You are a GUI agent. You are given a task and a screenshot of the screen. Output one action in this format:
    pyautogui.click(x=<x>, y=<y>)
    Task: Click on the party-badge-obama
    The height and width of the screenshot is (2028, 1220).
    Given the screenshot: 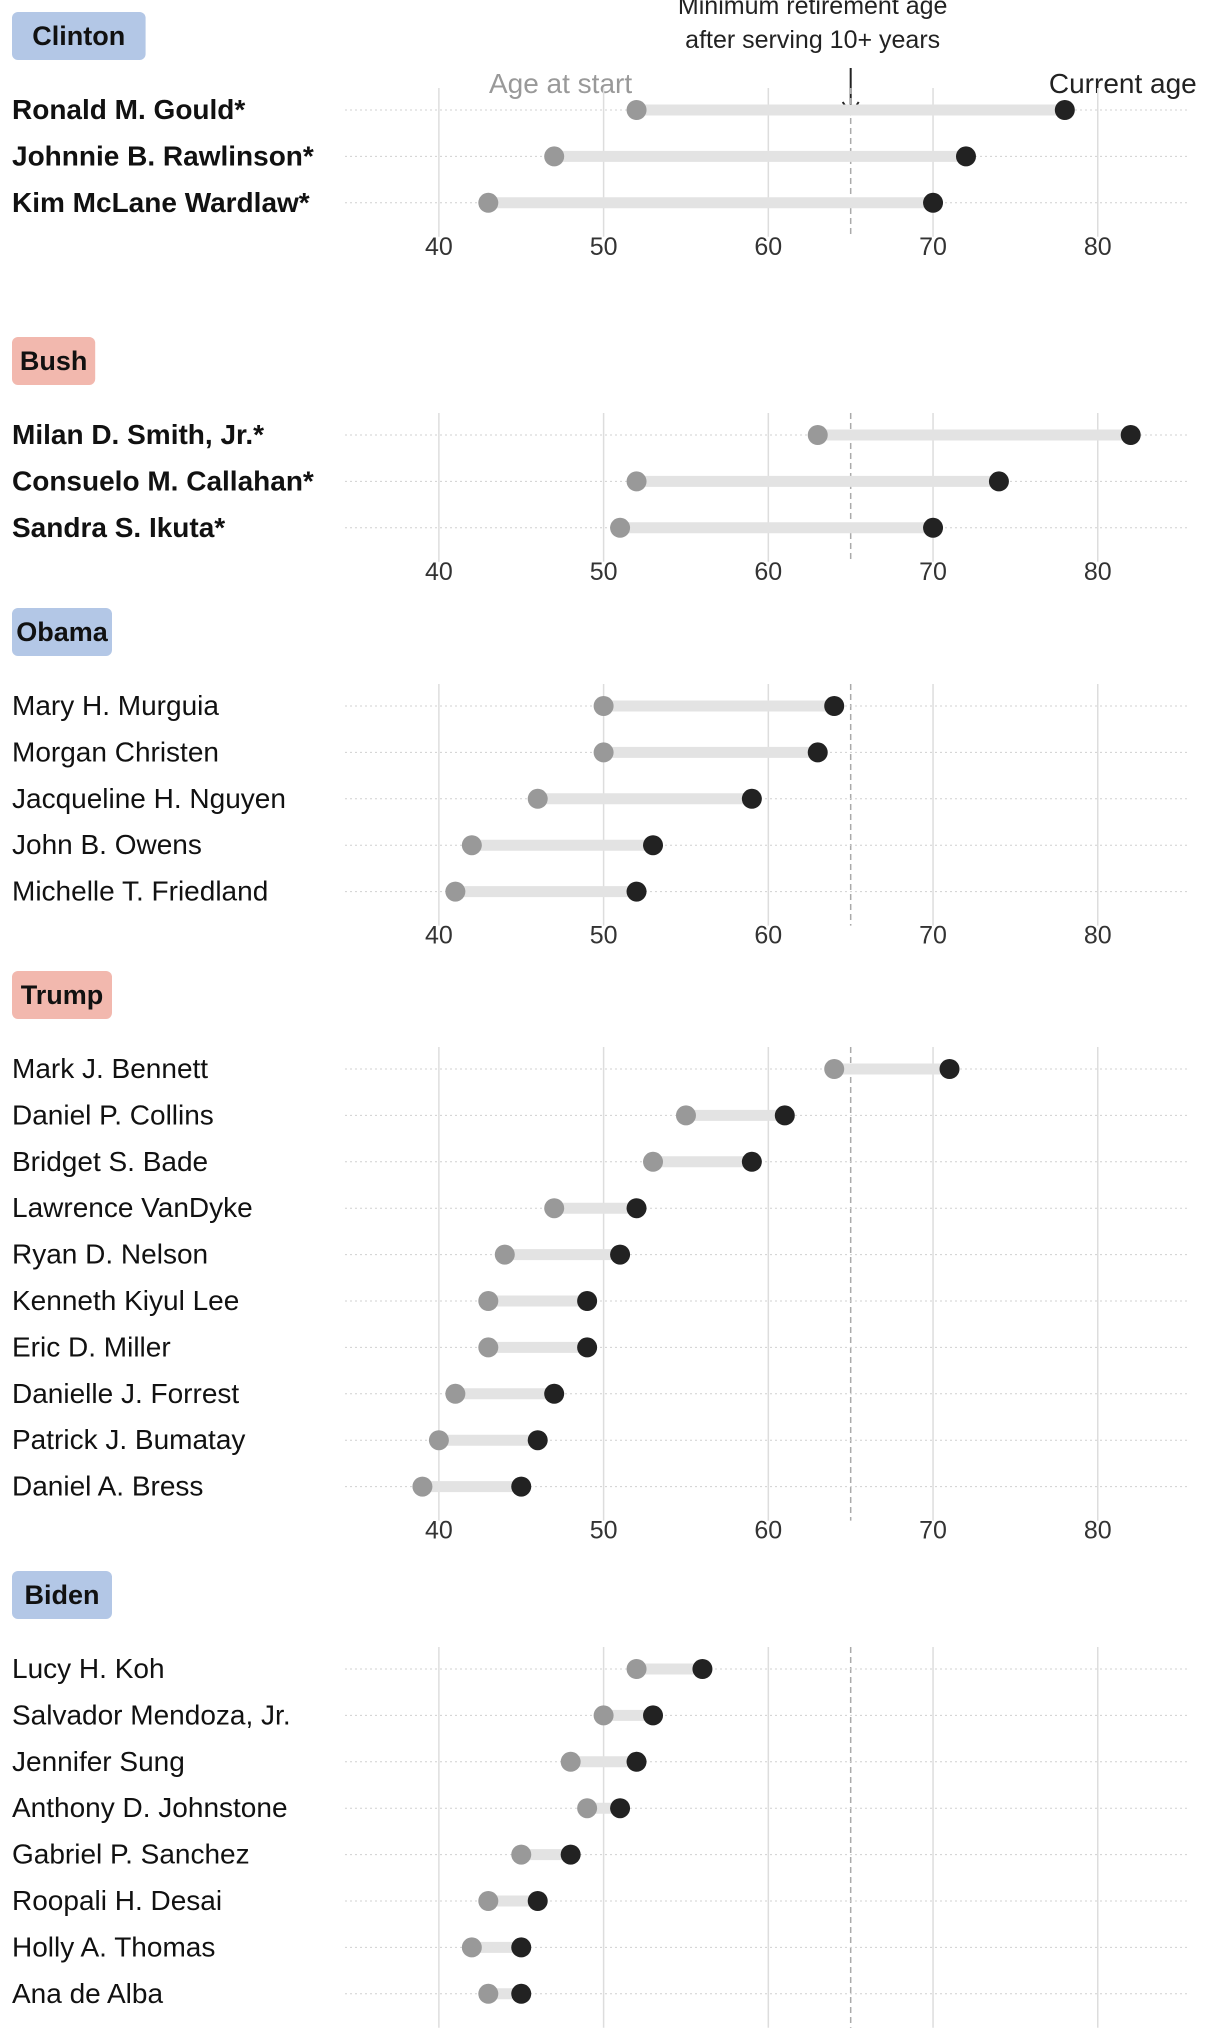 What is the action you would take?
    pyautogui.click(x=62, y=632)
    